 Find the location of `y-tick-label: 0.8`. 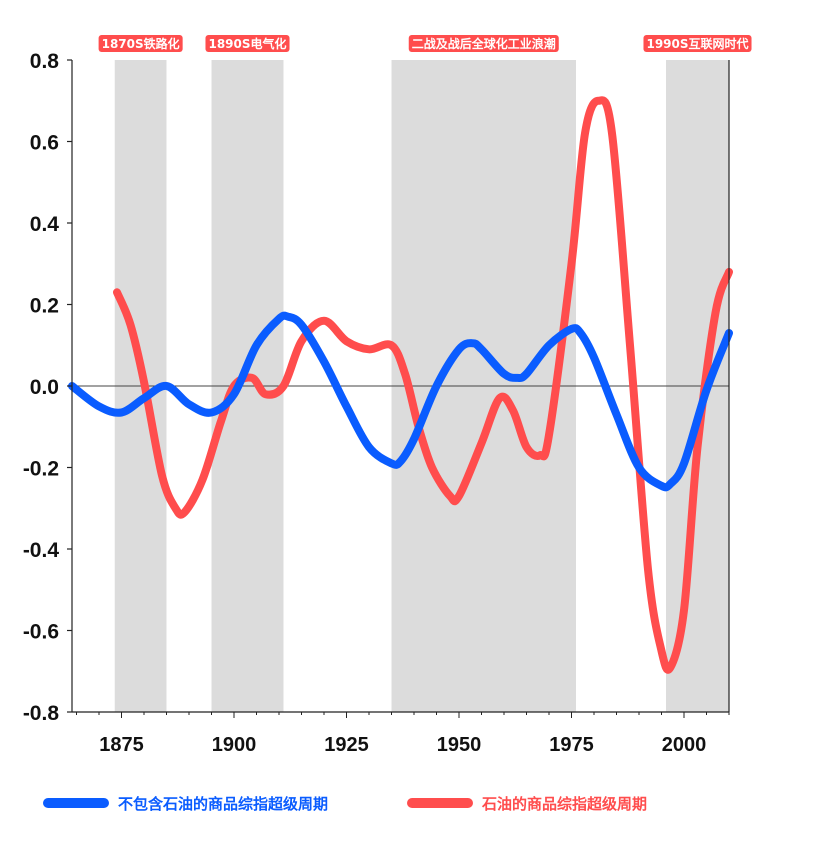

y-tick-label: 0.8 is located at coordinates (45, 61).